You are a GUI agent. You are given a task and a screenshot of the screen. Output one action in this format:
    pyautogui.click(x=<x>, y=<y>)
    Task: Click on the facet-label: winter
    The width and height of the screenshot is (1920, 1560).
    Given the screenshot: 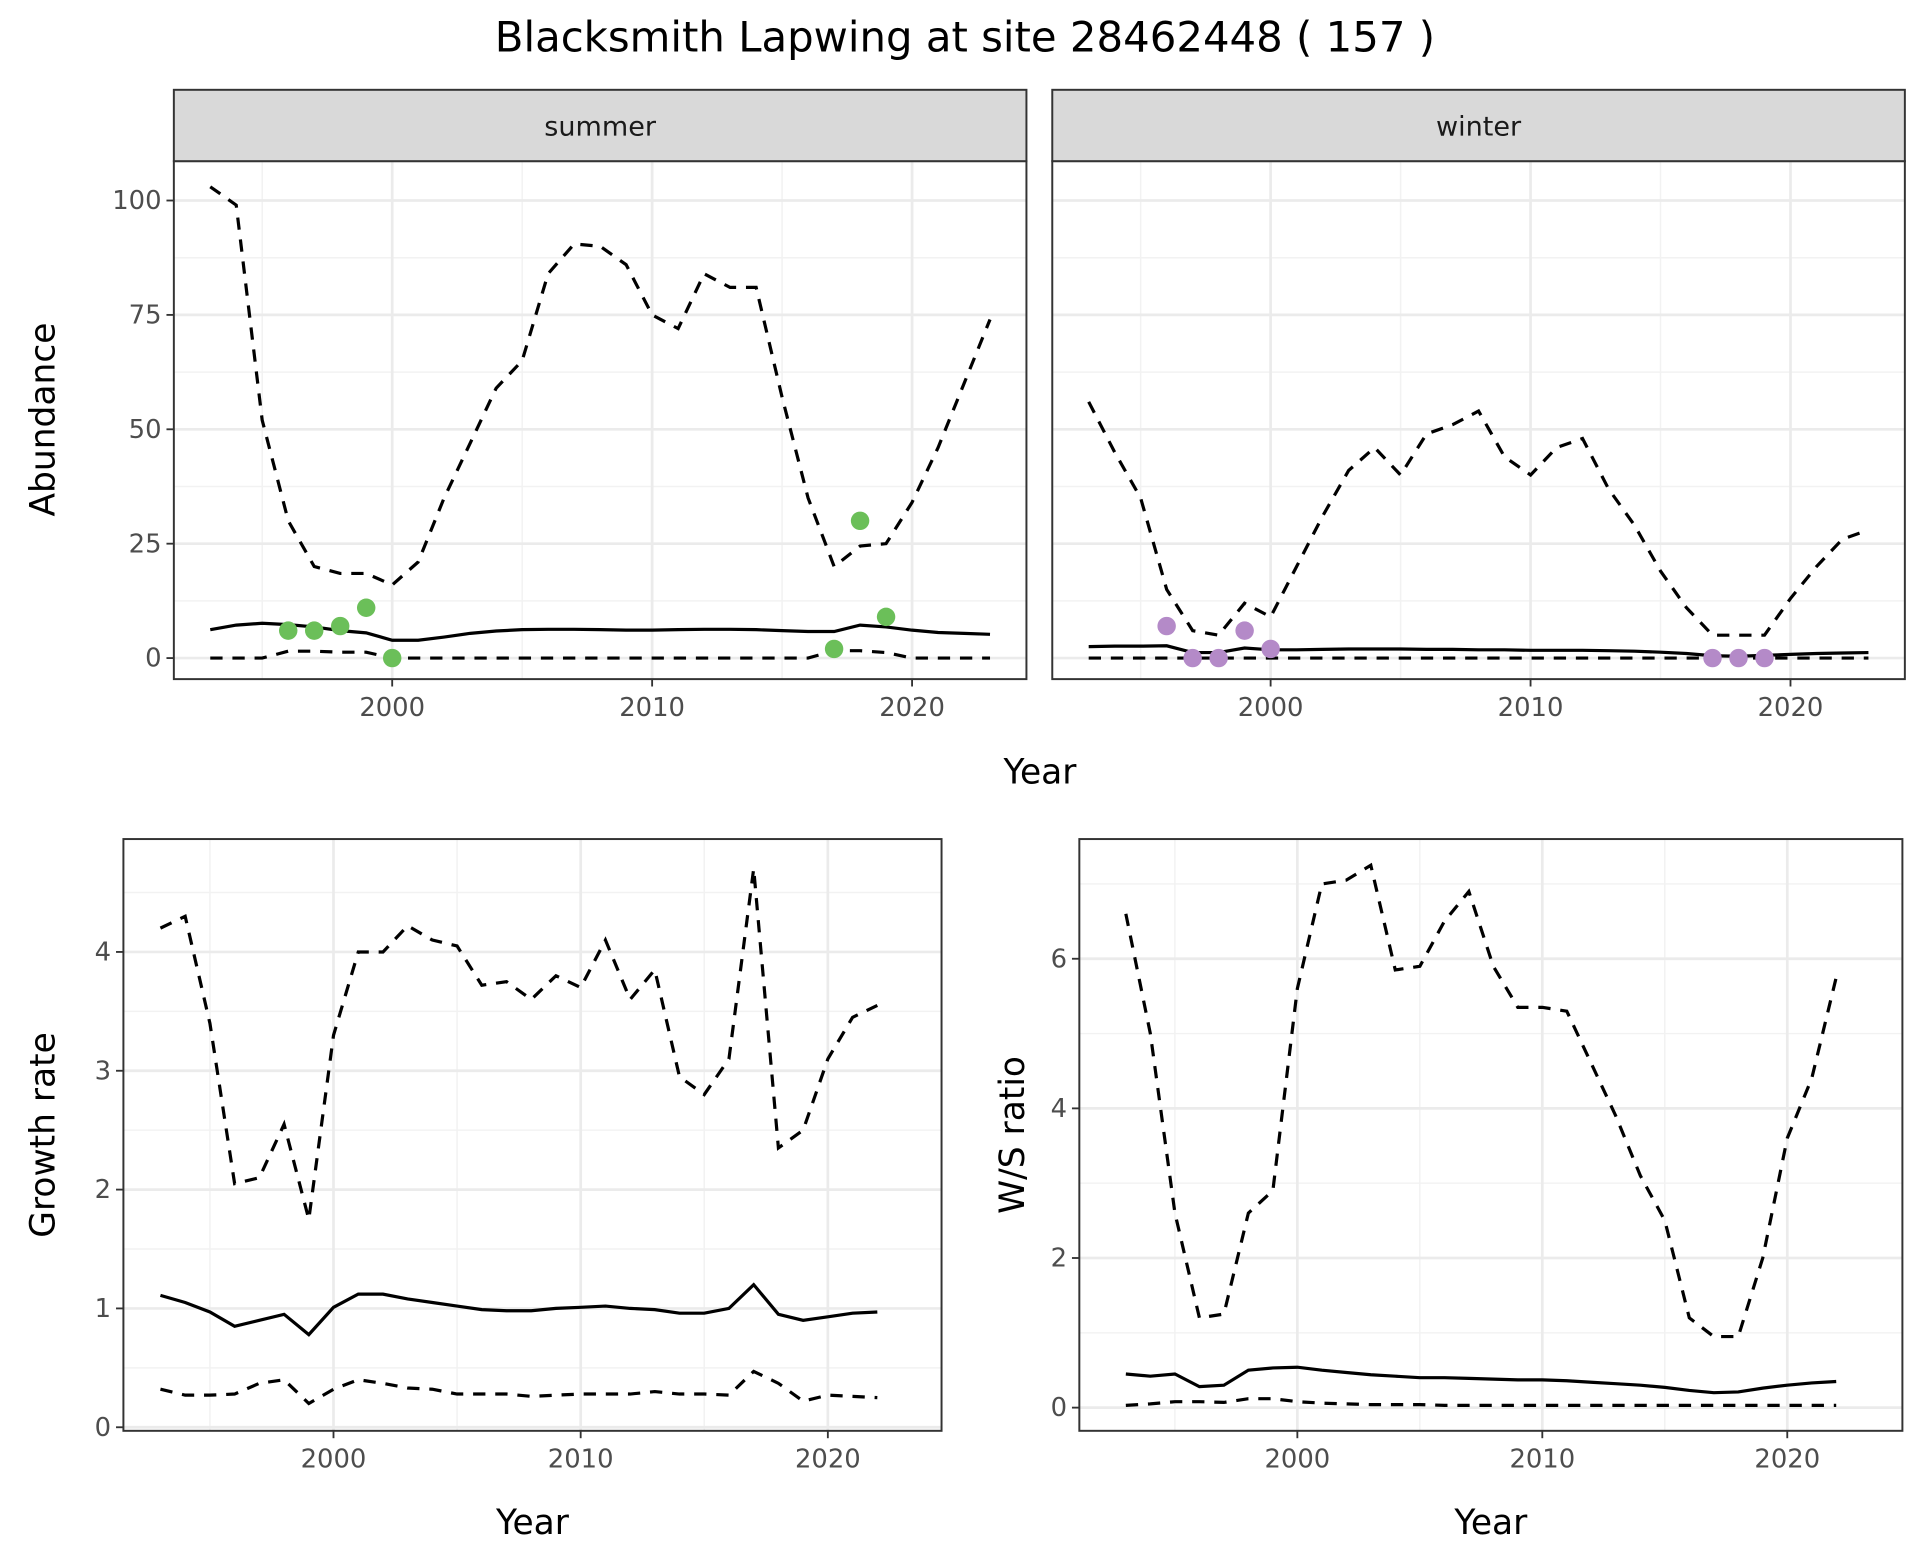 What is the action you would take?
    pyautogui.click(x=1479, y=126)
    